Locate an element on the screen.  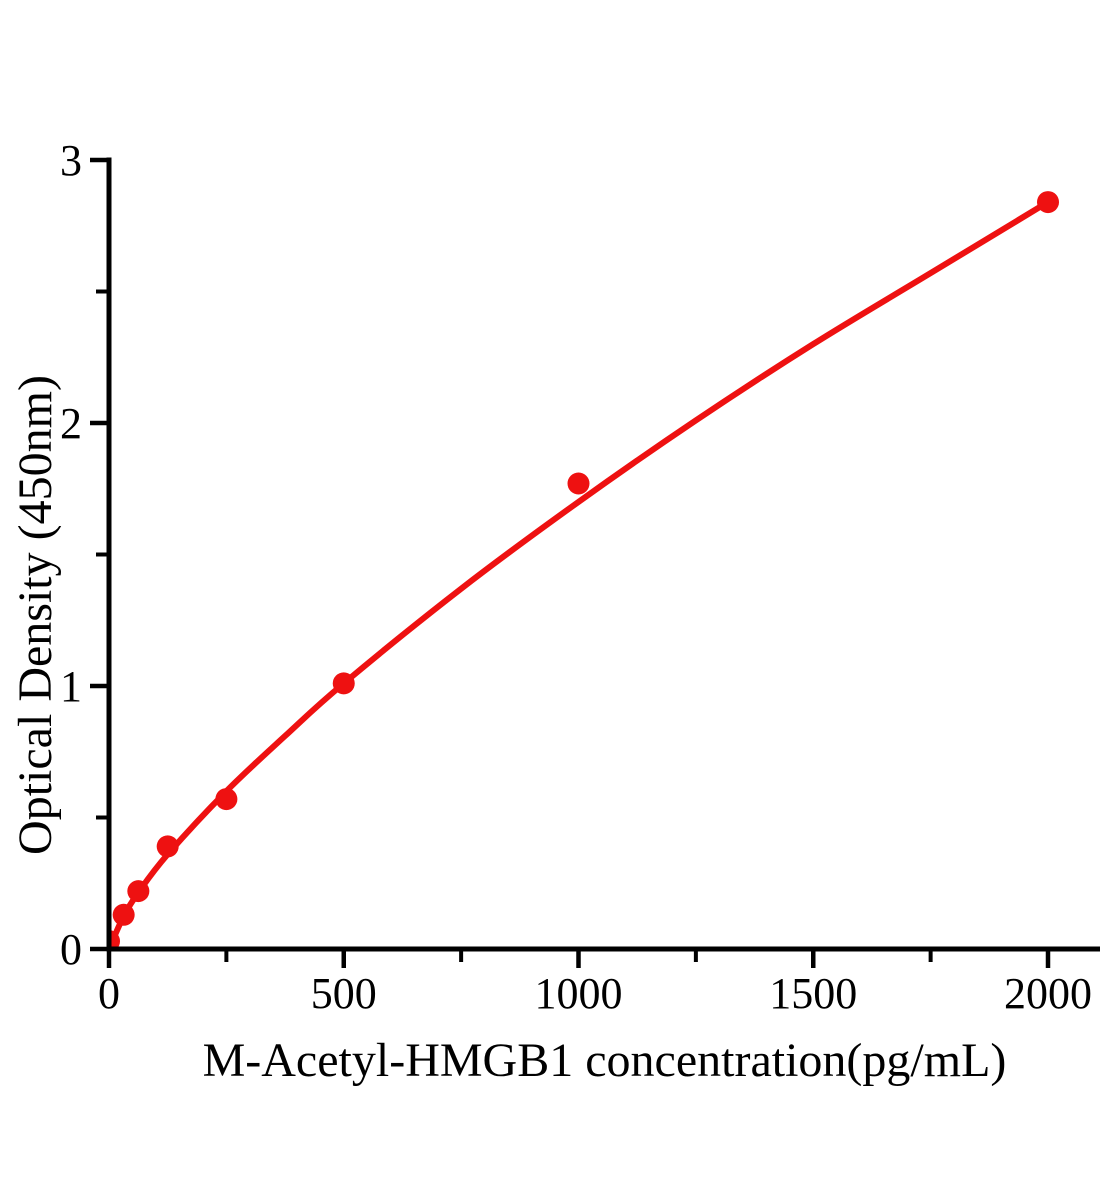
y-tick-label: 2 is located at coordinates (71, 423).